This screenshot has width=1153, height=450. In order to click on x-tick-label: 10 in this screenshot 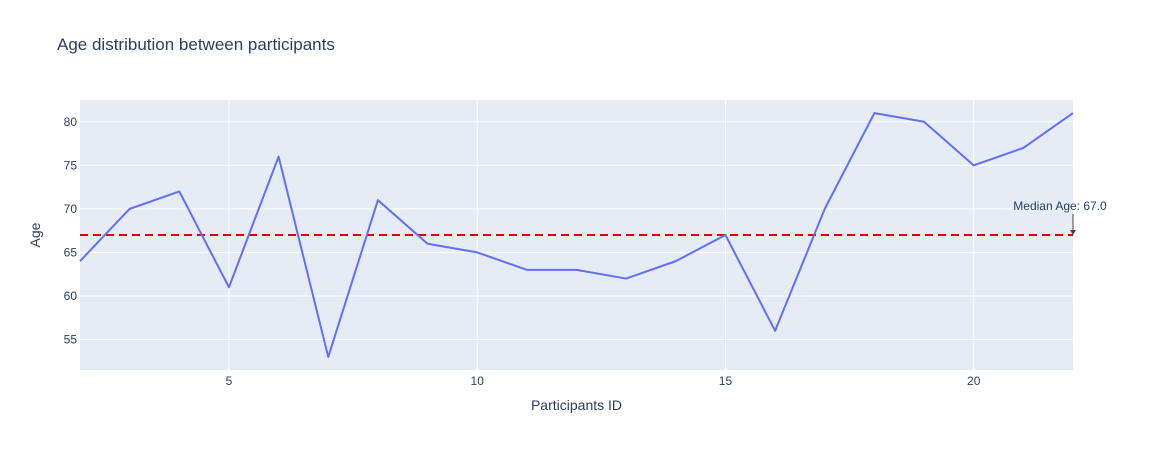, I will do `click(478, 381)`.